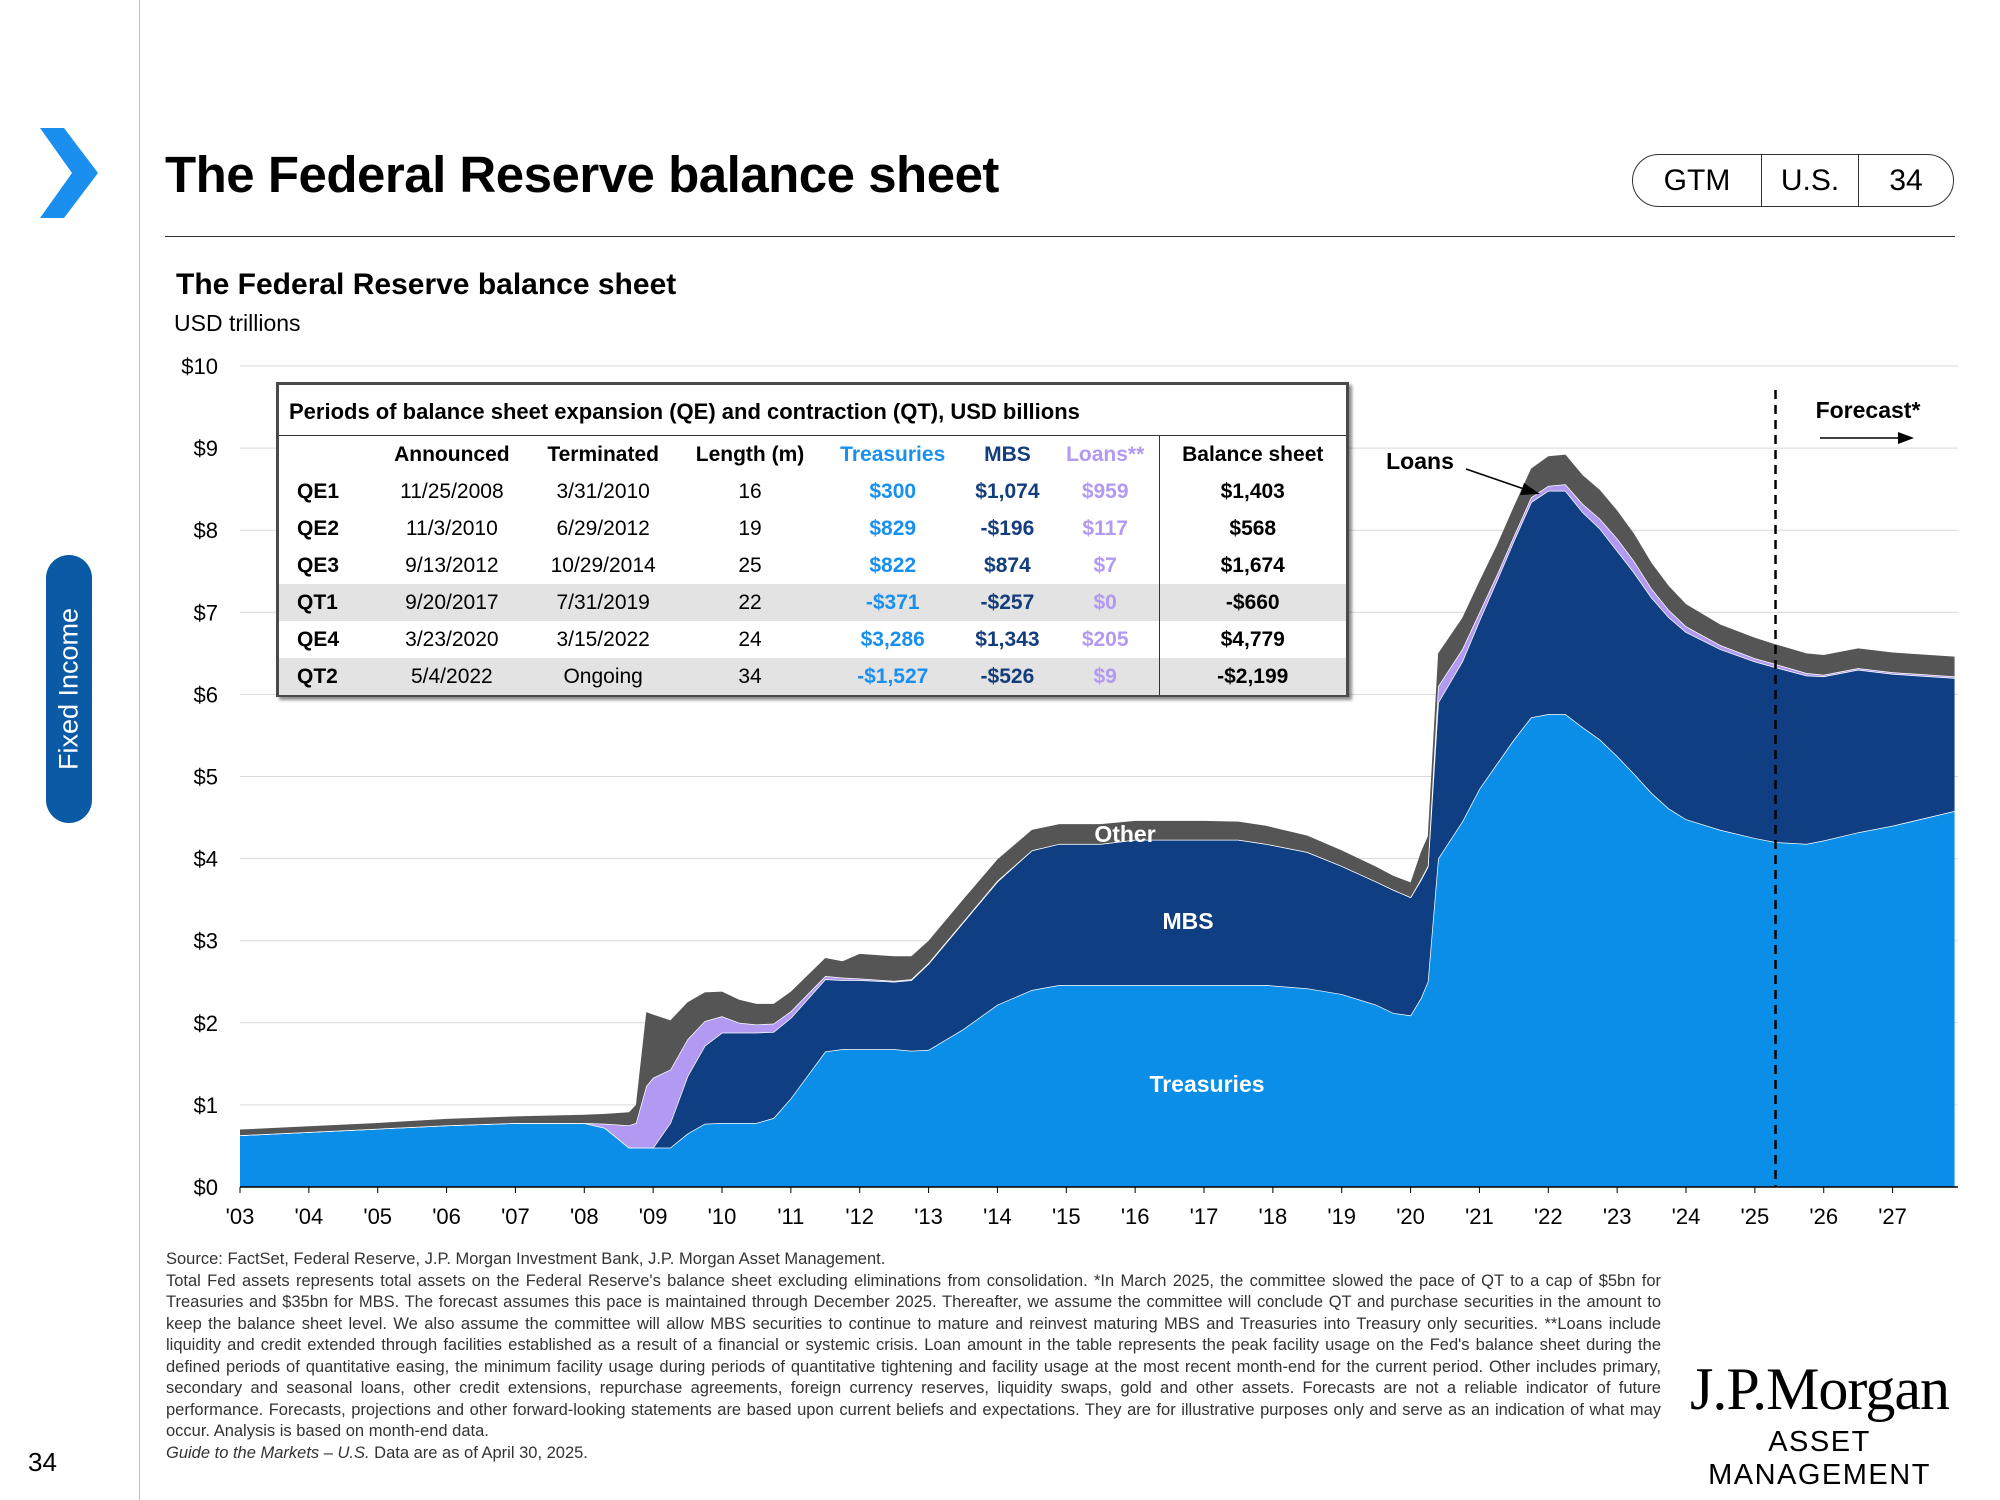  What do you see at coordinates (1007, 565) in the screenshot?
I see `mbs-cell: $874` at bounding box center [1007, 565].